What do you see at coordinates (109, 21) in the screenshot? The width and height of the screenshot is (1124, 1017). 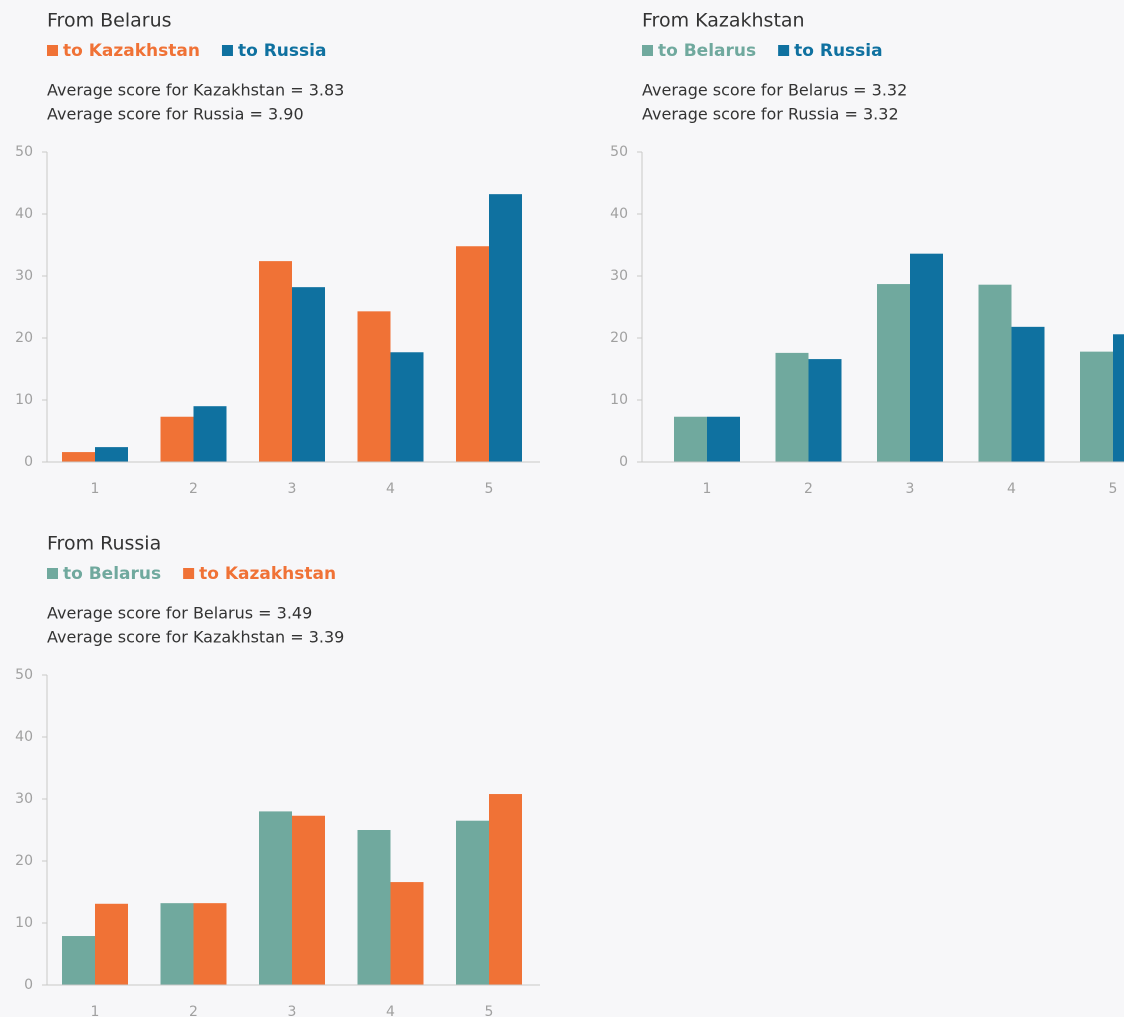 I see `chart-title: From Belarus` at bounding box center [109, 21].